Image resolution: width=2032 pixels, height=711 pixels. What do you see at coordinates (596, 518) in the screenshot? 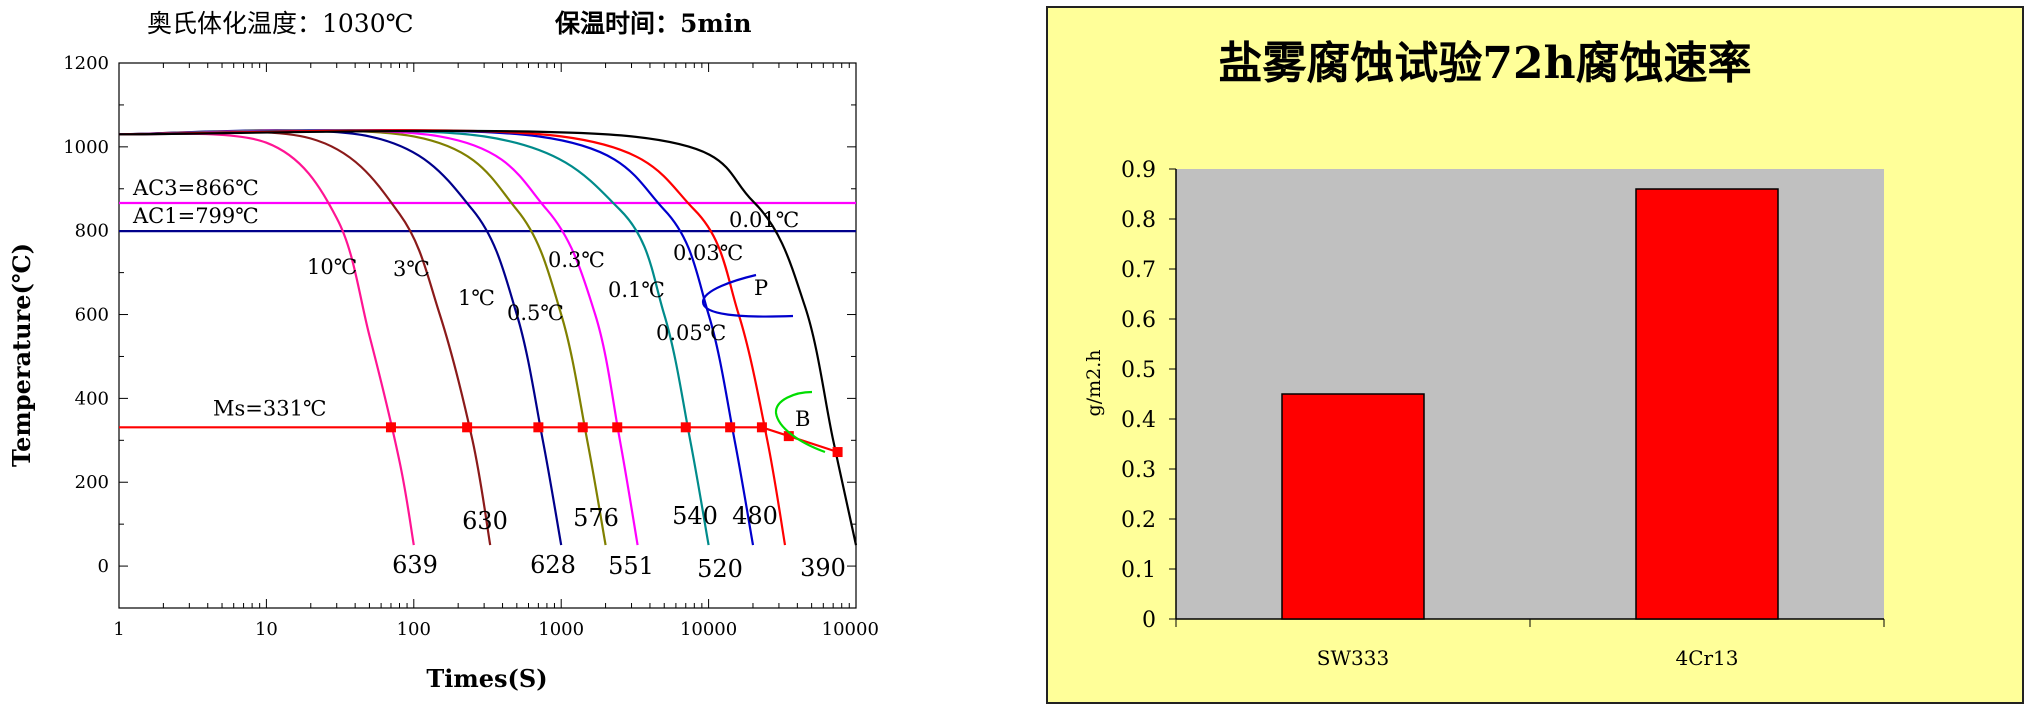
I see `end-hardness-label-576: 576` at bounding box center [596, 518].